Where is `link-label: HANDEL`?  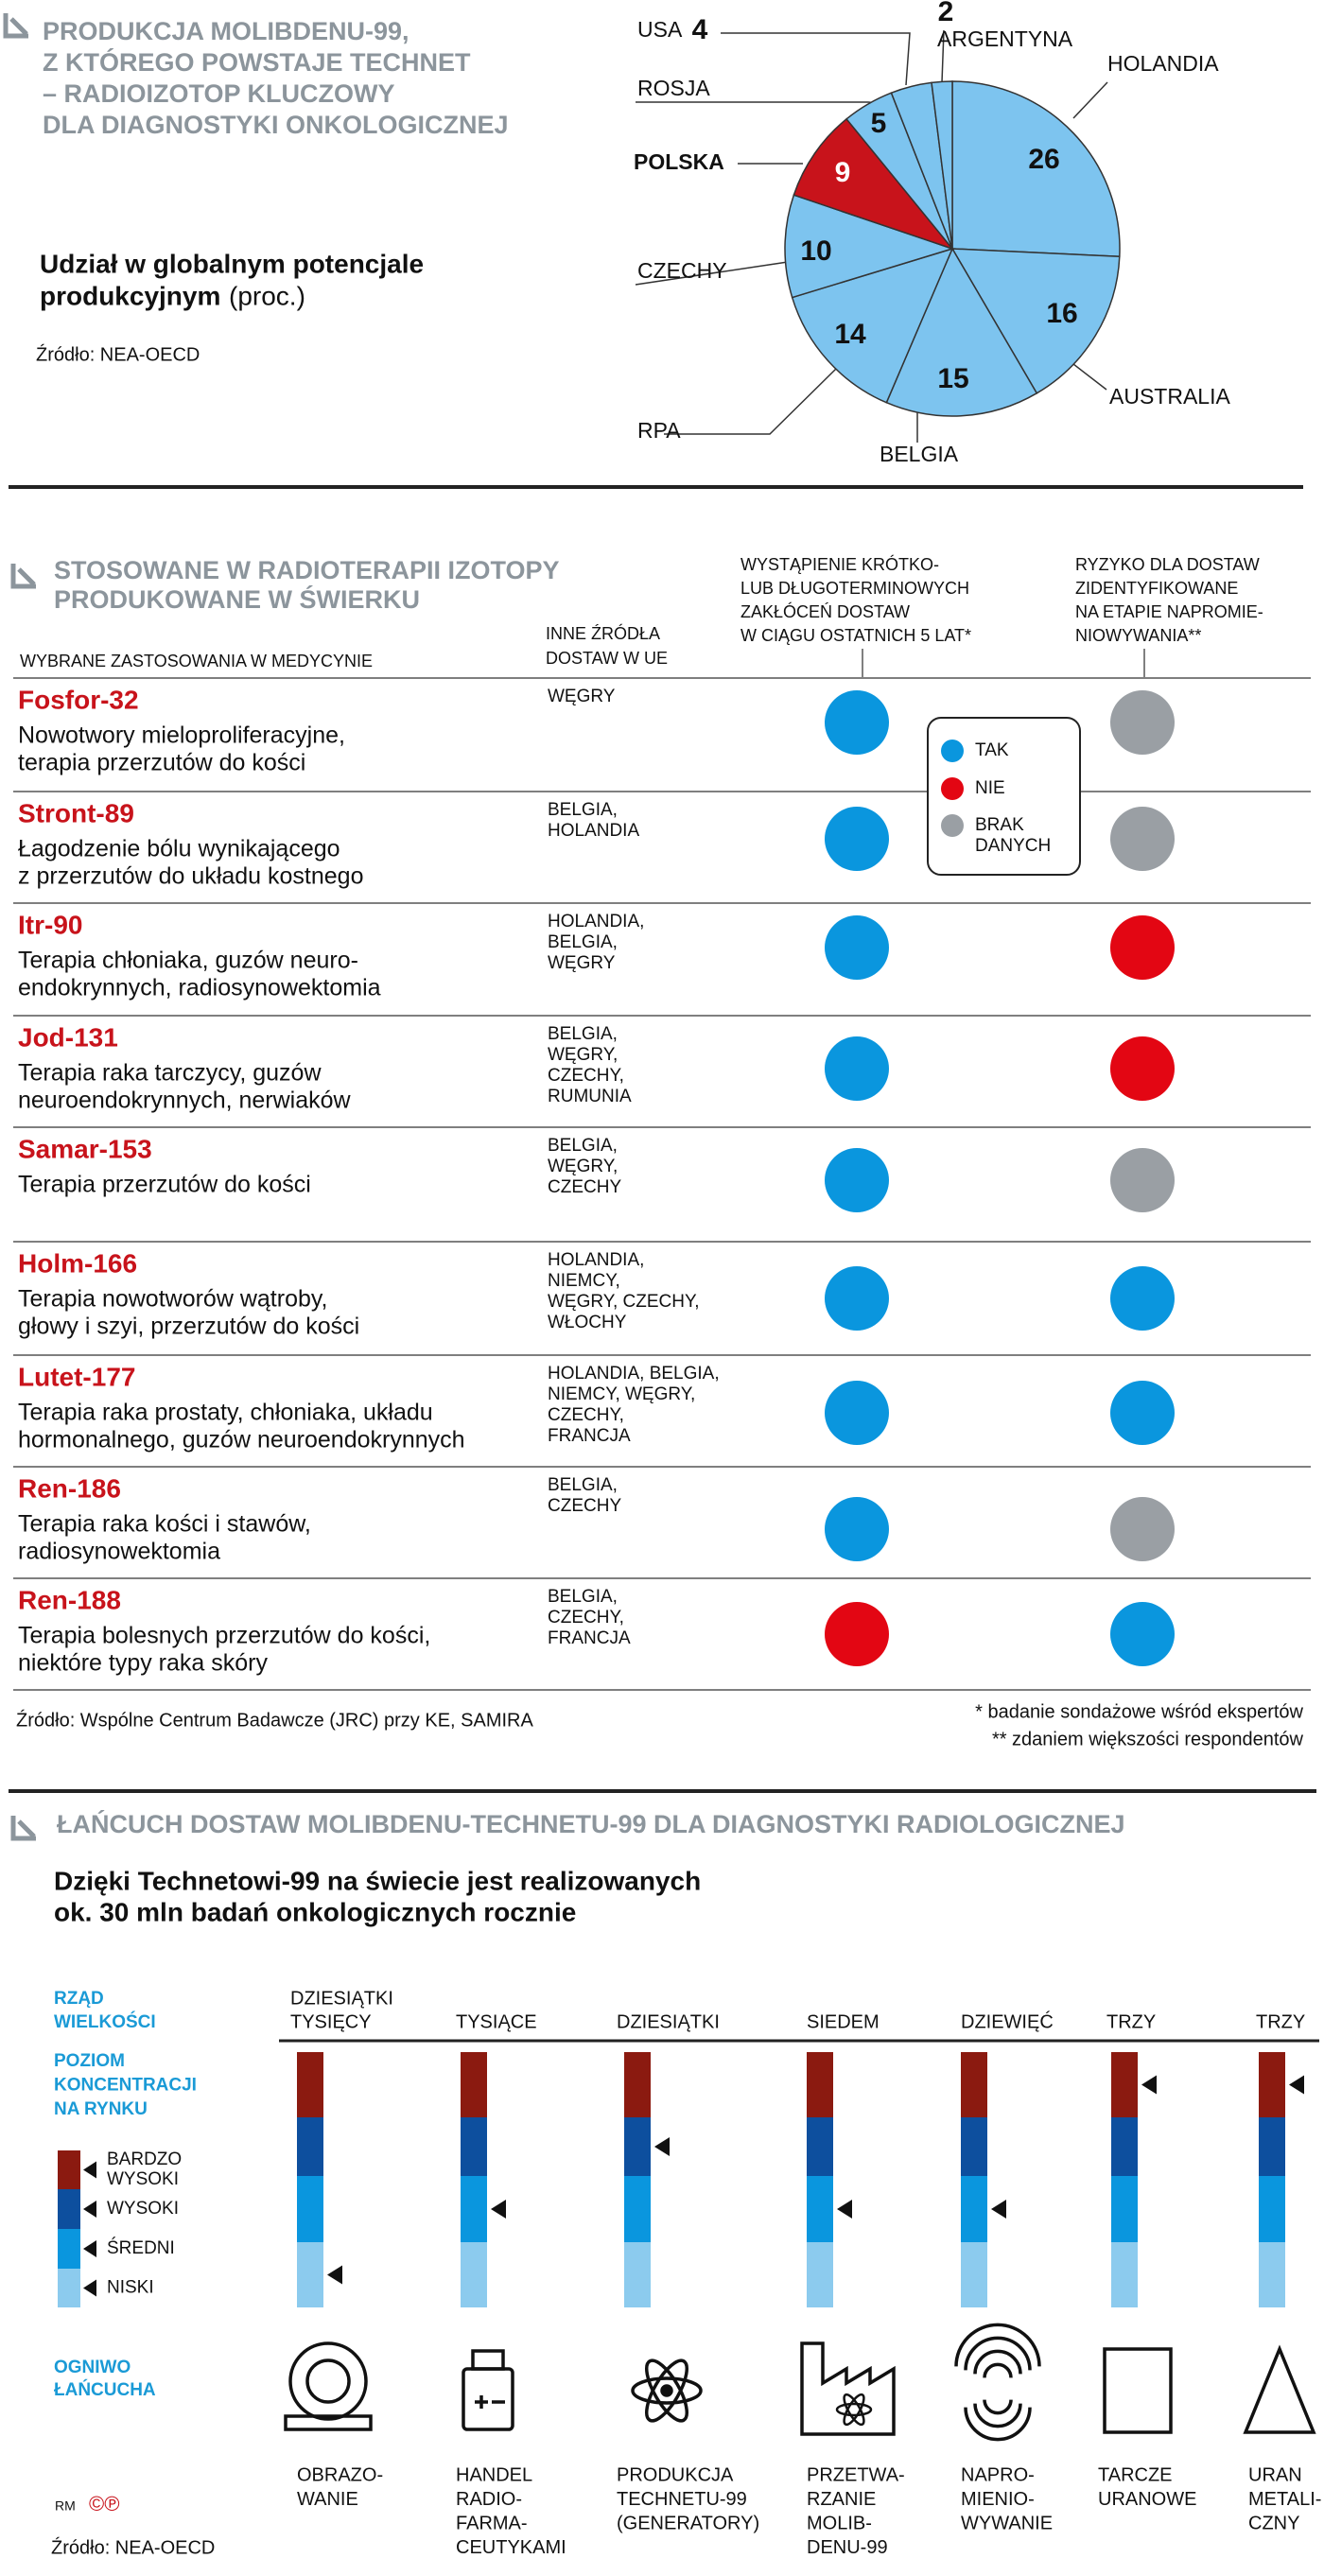 link-label: HANDEL is located at coordinates (494, 2474).